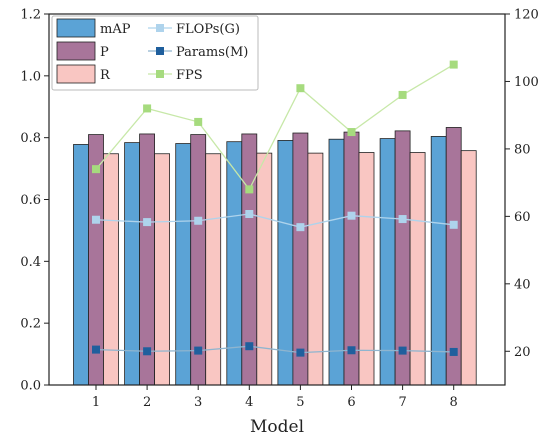 This screenshot has width=550, height=443. Describe the element at coordinates (76, 28) in the screenshot. I see `legend-swatch-map` at that location.